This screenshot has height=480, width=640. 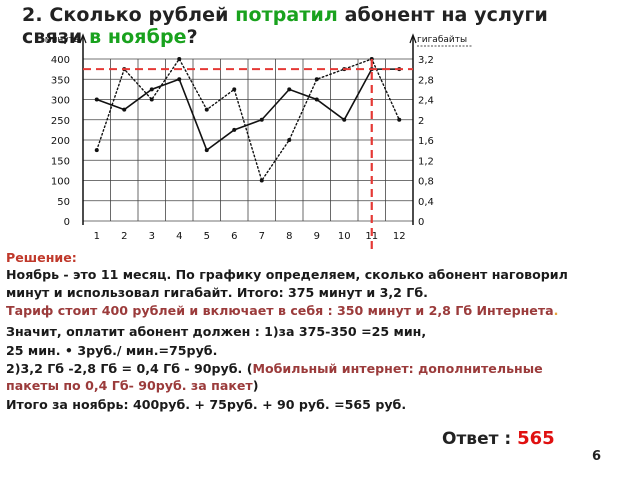 What do you see at coordinates (442, 15) in the screenshot?
I see `title-part2: абонент на услуги` at bounding box center [442, 15].